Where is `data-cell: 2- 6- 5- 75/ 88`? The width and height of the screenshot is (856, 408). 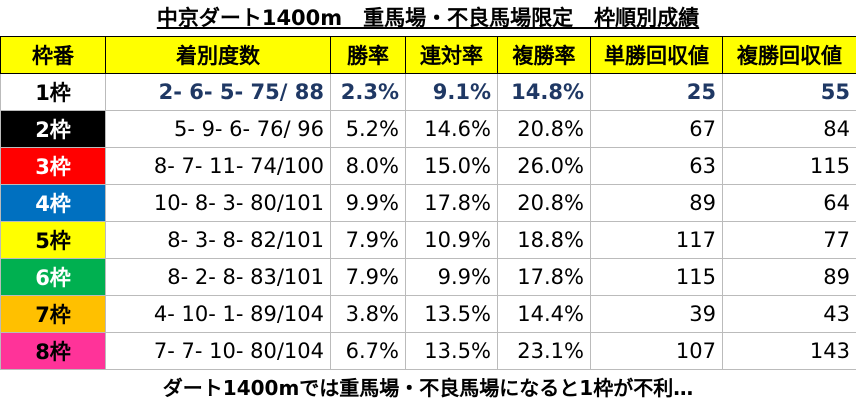 data-cell: 2- 6- 5- 75/ 88 is located at coordinates (218, 92).